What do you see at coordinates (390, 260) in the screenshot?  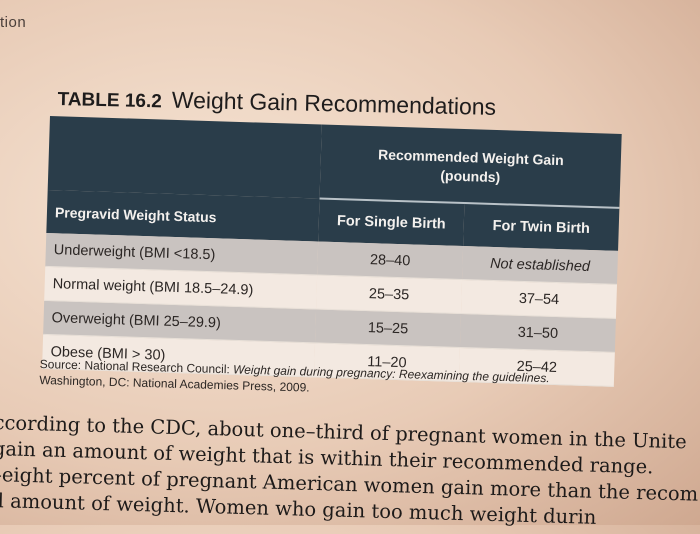 I see `row-single: 28–40` at bounding box center [390, 260].